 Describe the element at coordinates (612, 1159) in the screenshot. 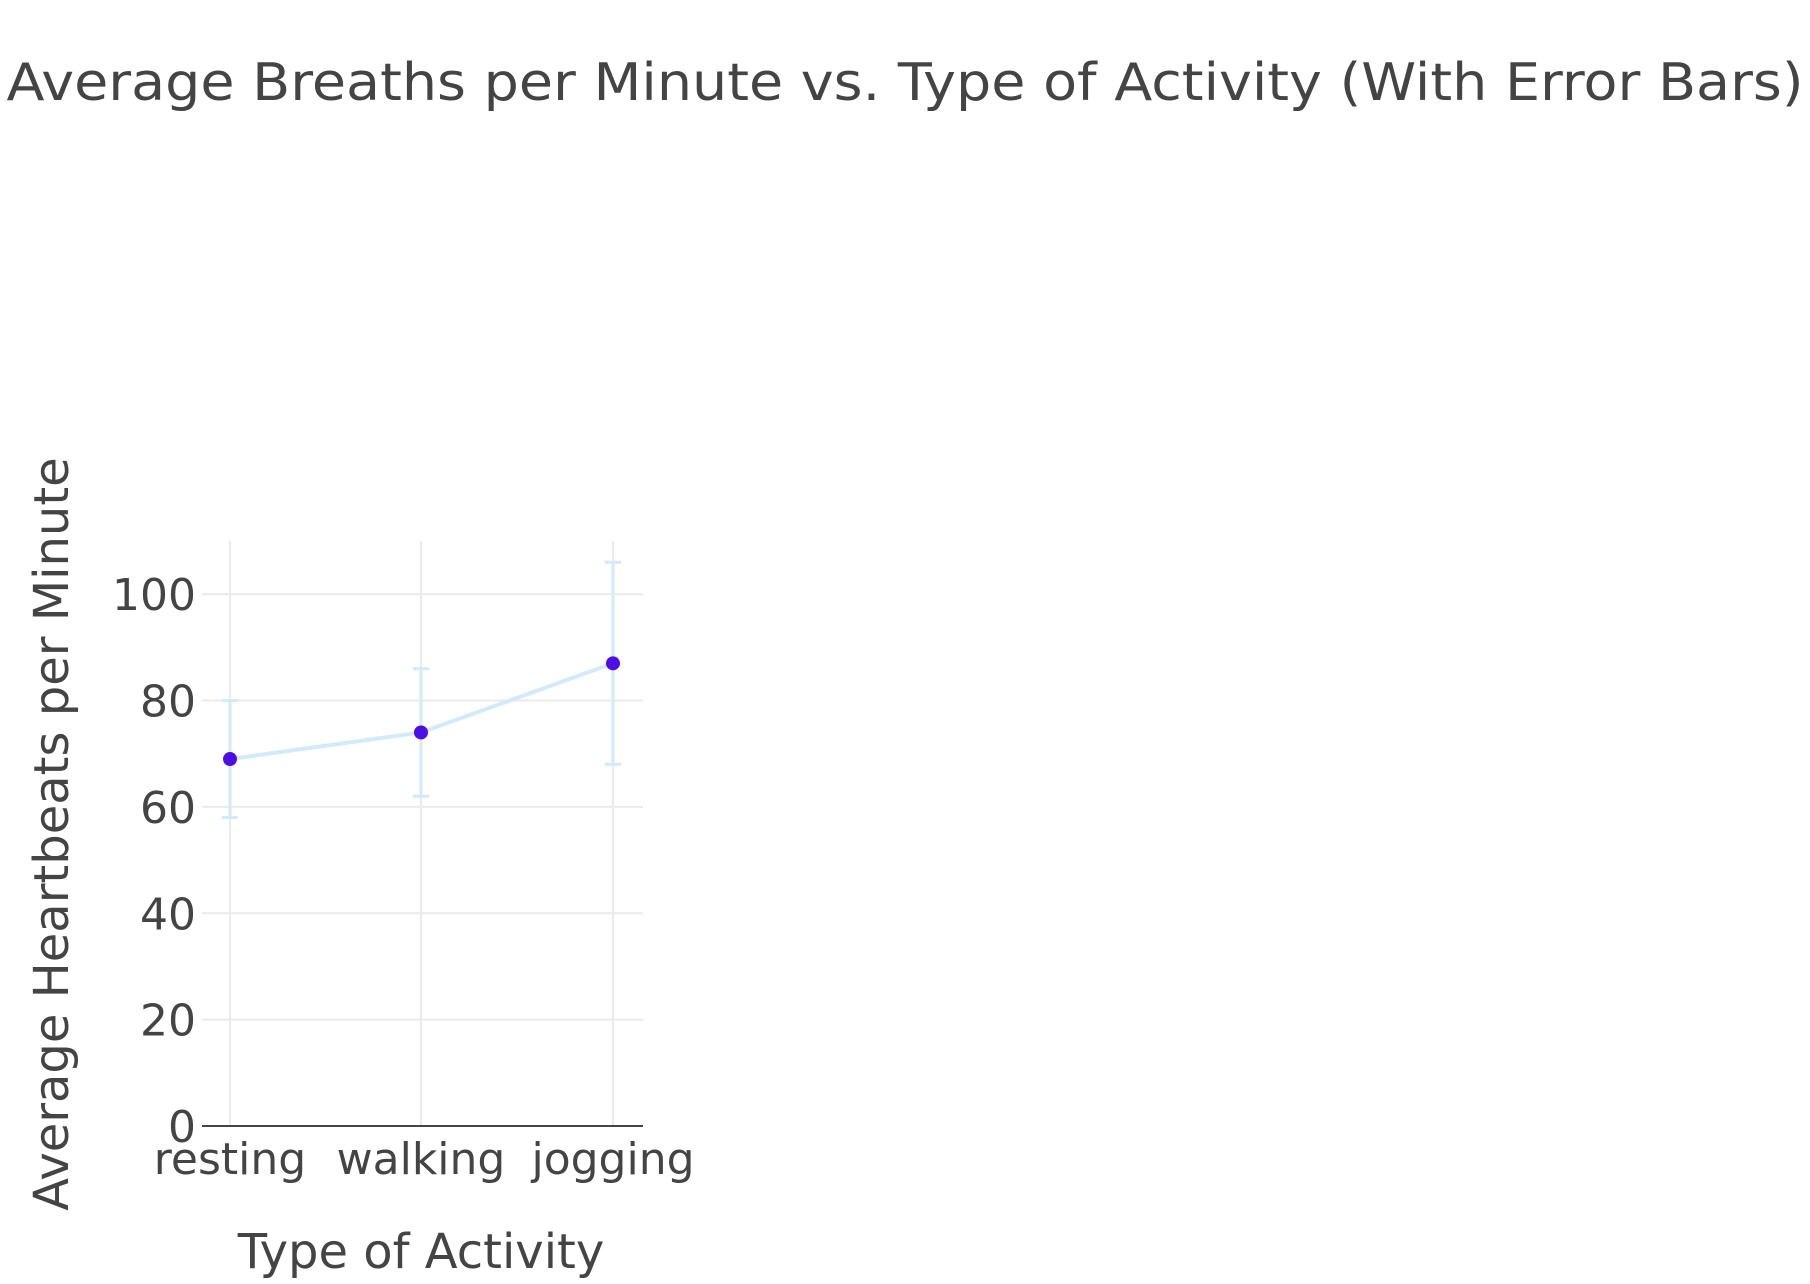

I see `x-tick-label-jogging: jogging` at that location.